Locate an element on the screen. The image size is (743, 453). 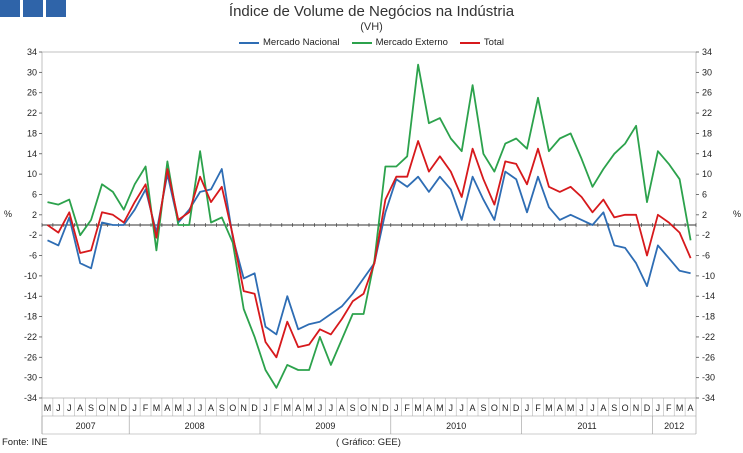
legend-item-externo: Mercado Externo is located at coordinates (399, 42).